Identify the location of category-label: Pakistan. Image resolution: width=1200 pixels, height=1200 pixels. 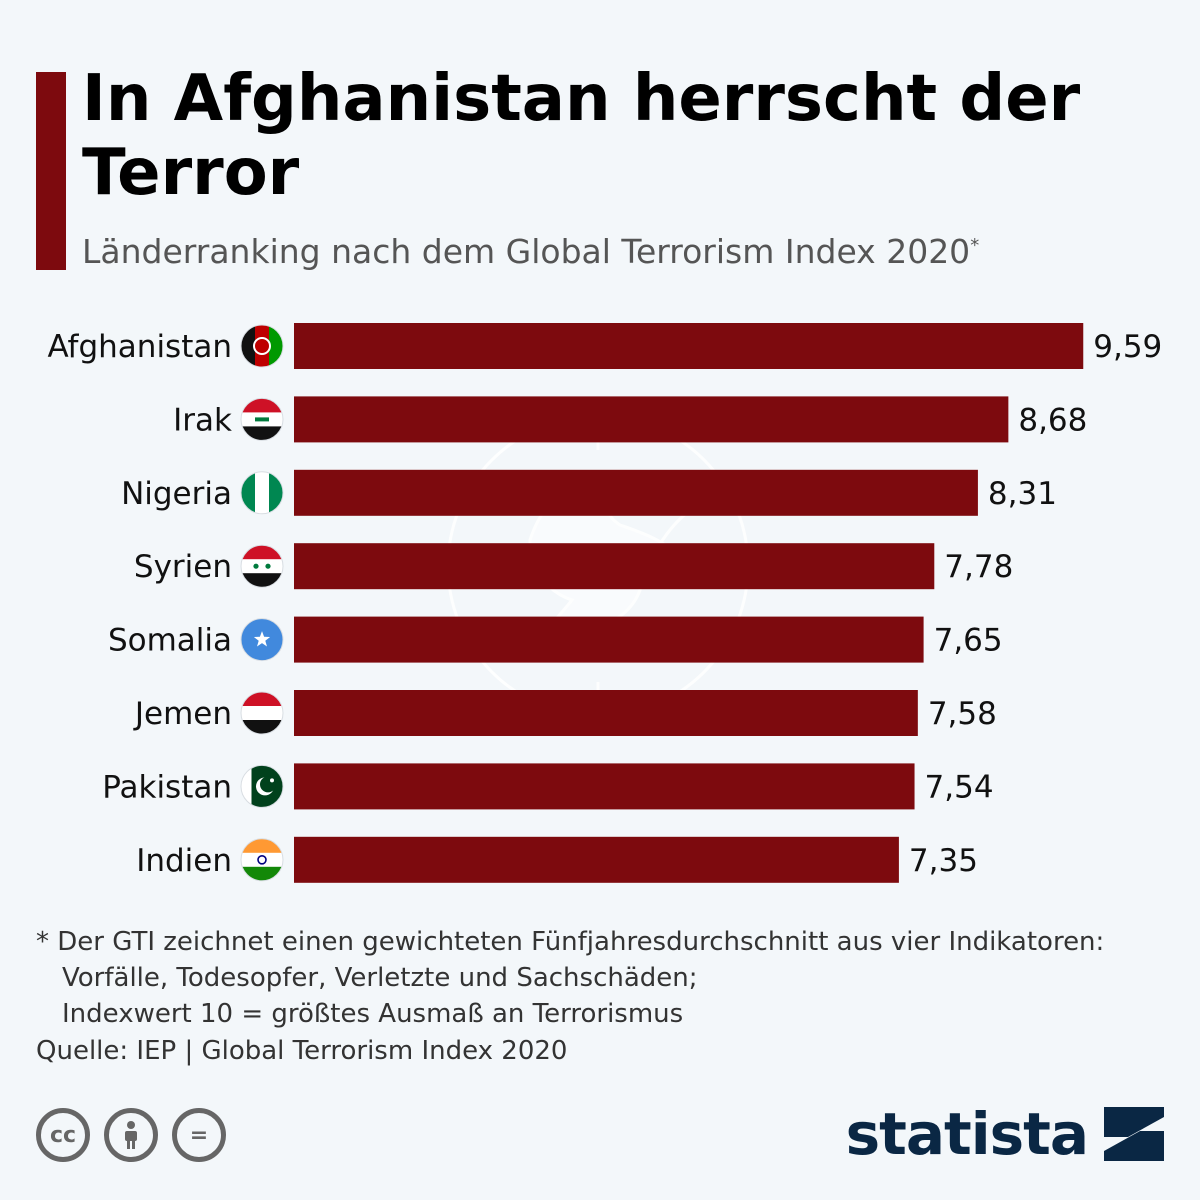
(167, 787).